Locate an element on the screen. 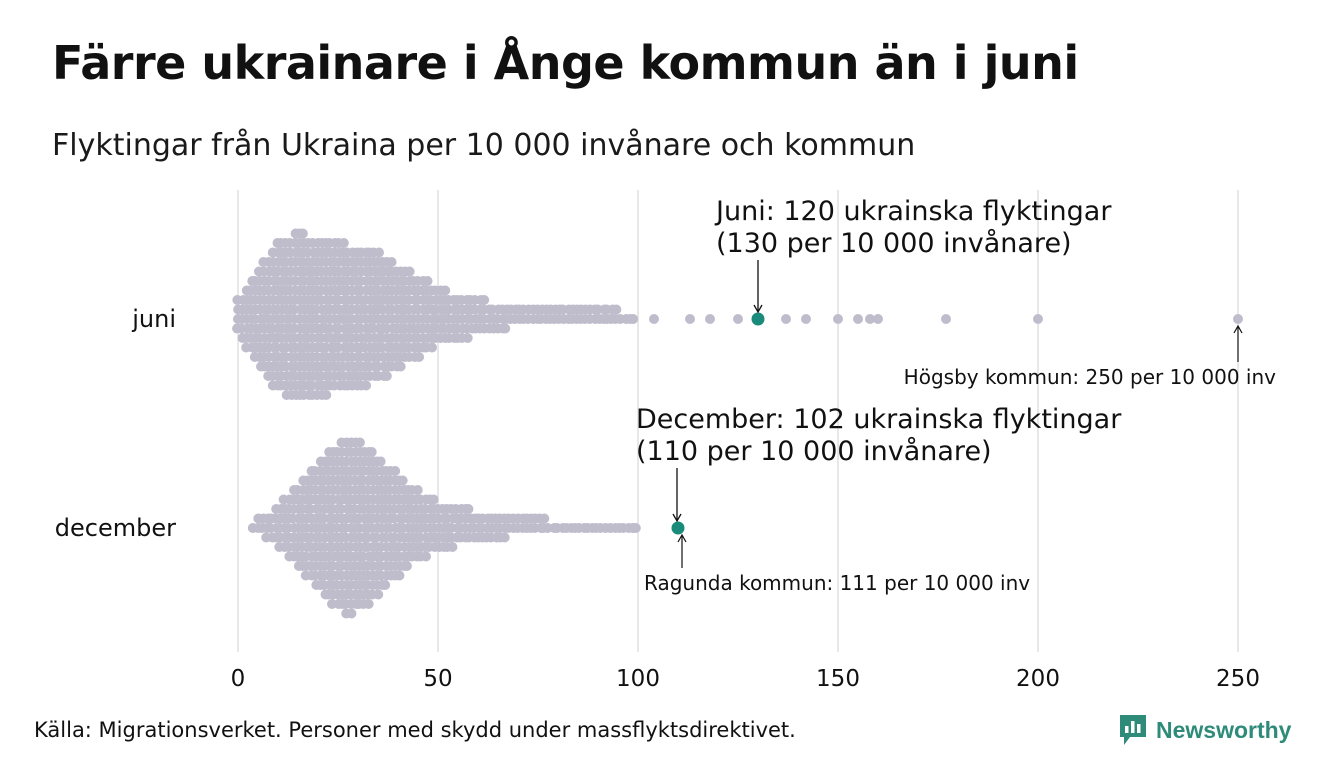 This screenshot has width=1340, height=780. category-label-december: december is located at coordinates (115, 528).